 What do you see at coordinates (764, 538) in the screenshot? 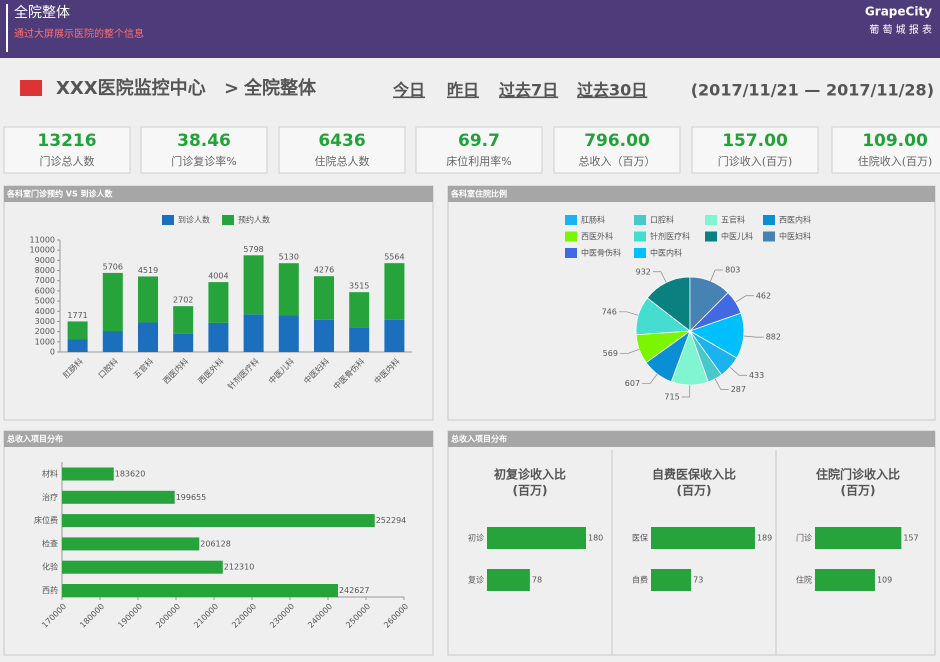
I see `value-label: 189` at bounding box center [764, 538].